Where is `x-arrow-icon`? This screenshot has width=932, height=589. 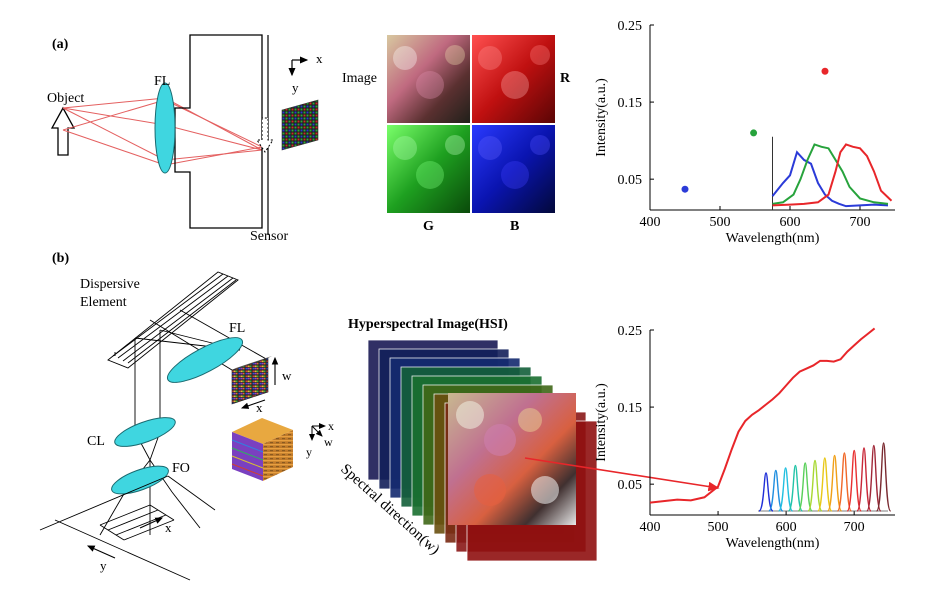 x-arrow-icon is located at coordinates (253, 404).